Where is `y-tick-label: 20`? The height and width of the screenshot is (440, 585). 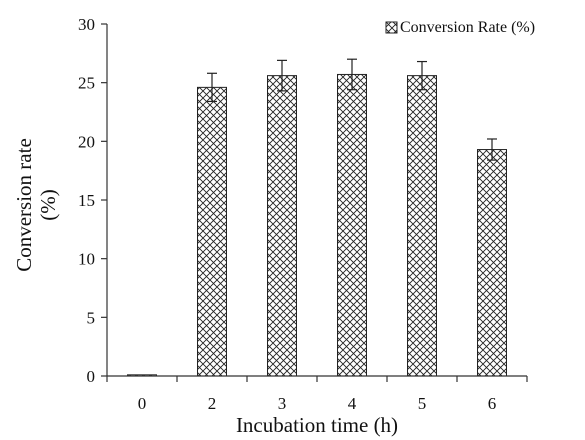 y-tick-label: 20 is located at coordinates (86, 141).